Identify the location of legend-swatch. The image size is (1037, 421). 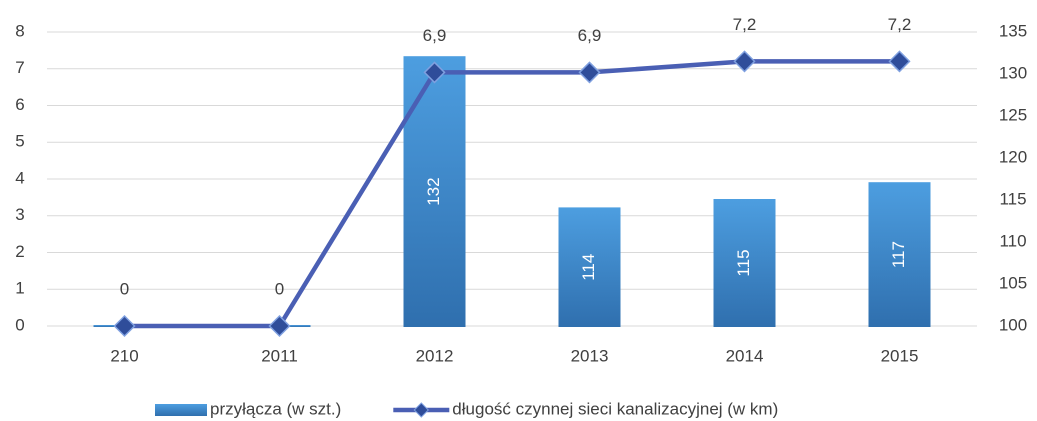
(181, 410).